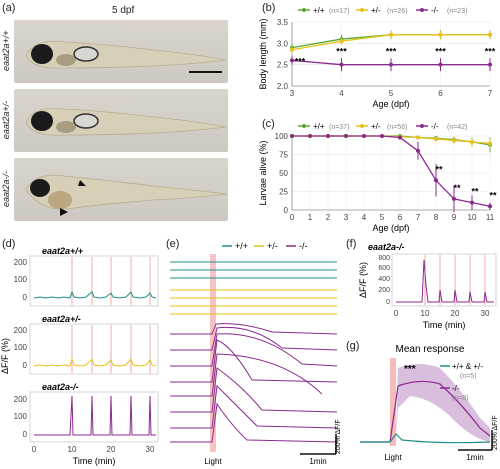 The image size is (500, 469). What do you see at coordinates (444, 325) in the screenshot?
I see `panel-f-xlabel: Time (min)` at bounding box center [444, 325].